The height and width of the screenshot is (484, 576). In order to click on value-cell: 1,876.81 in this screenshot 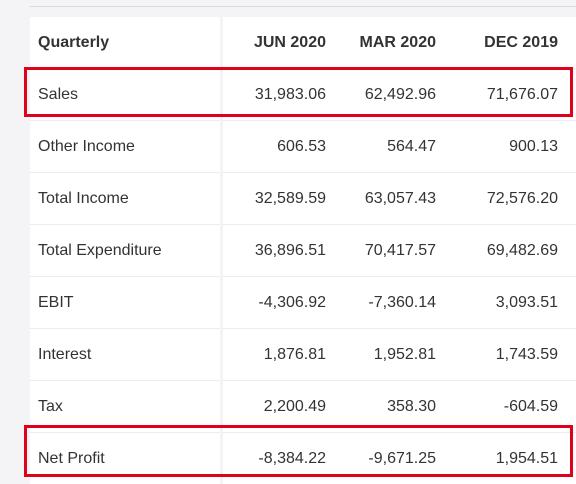, I will do `click(278, 355)`.